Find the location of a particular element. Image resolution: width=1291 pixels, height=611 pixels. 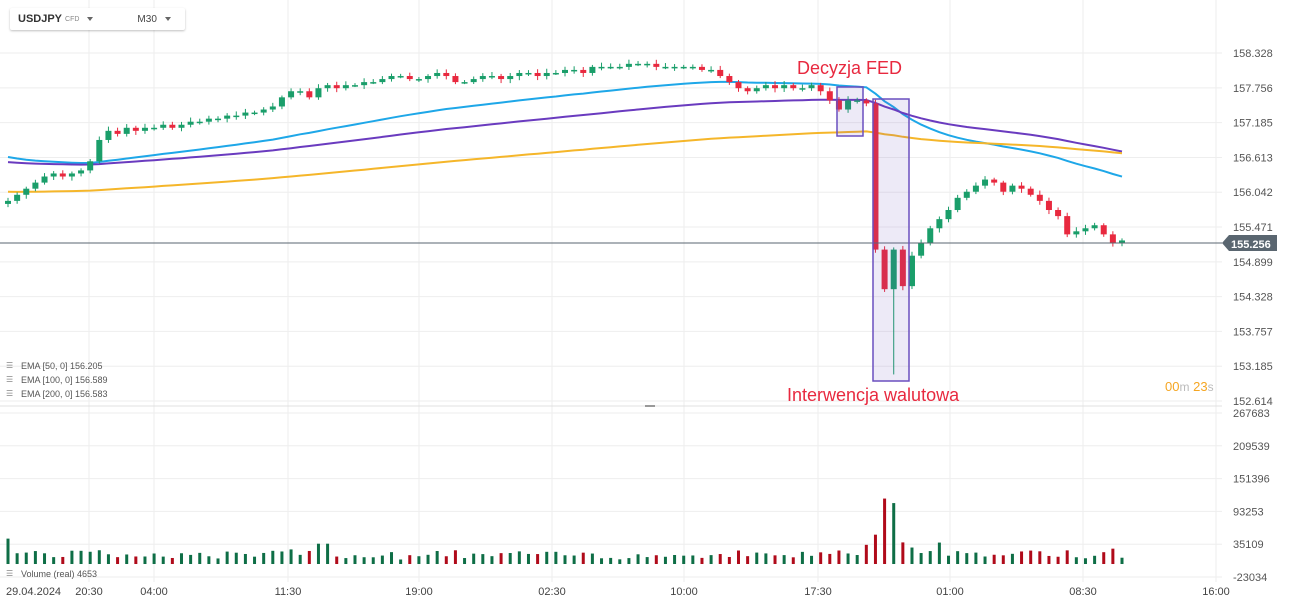

symbol-name: USDJPY is located at coordinates (40, 19).